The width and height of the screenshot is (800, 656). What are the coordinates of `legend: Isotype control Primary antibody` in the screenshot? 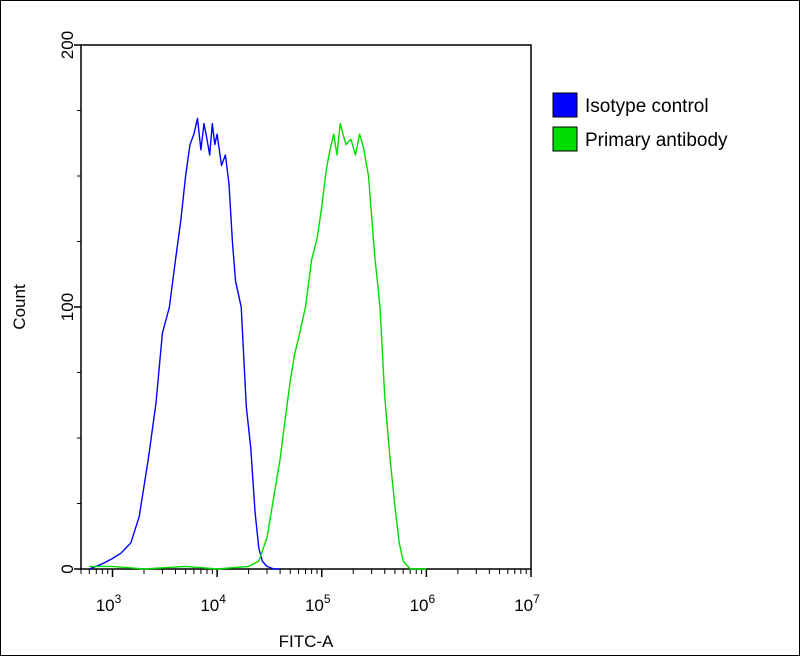 It's located at (640, 122).